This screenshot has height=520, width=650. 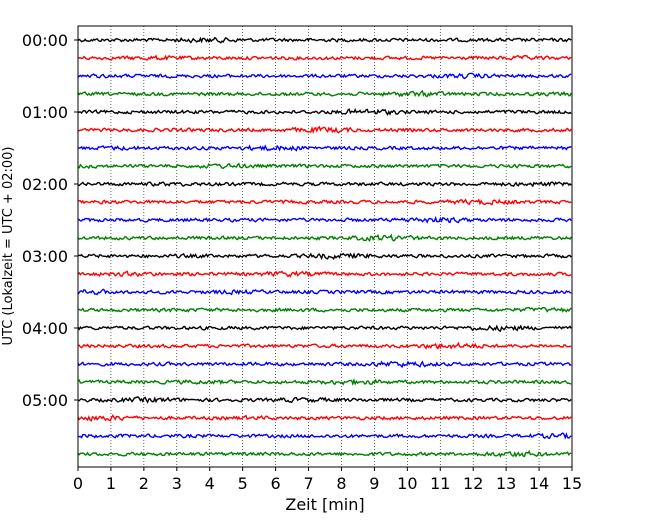 What do you see at coordinates (324, 504) in the screenshot?
I see `x-axis-label: Zeit [min]` at bounding box center [324, 504].